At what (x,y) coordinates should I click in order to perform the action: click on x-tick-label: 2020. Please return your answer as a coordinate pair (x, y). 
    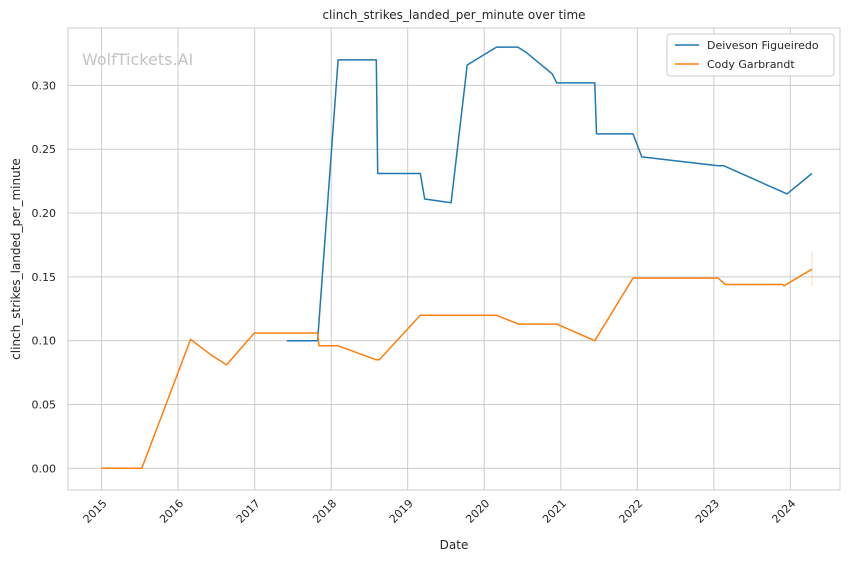
    Looking at the image, I should click on (477, 511).